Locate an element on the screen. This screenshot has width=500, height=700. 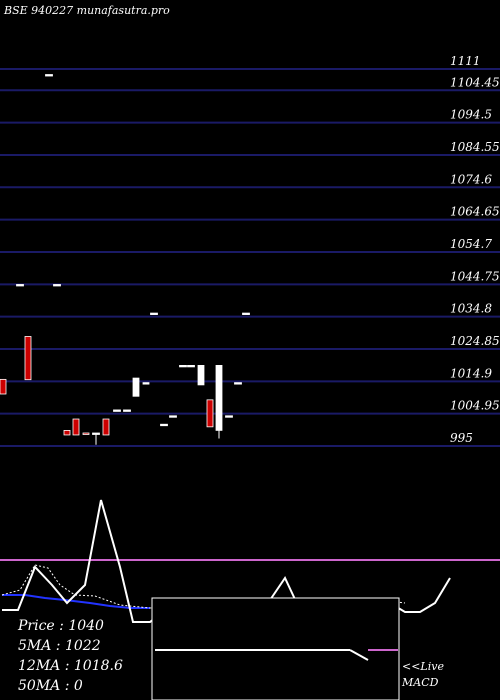
y-tick-label: 1024.85 is located at coordinates (475, 341).